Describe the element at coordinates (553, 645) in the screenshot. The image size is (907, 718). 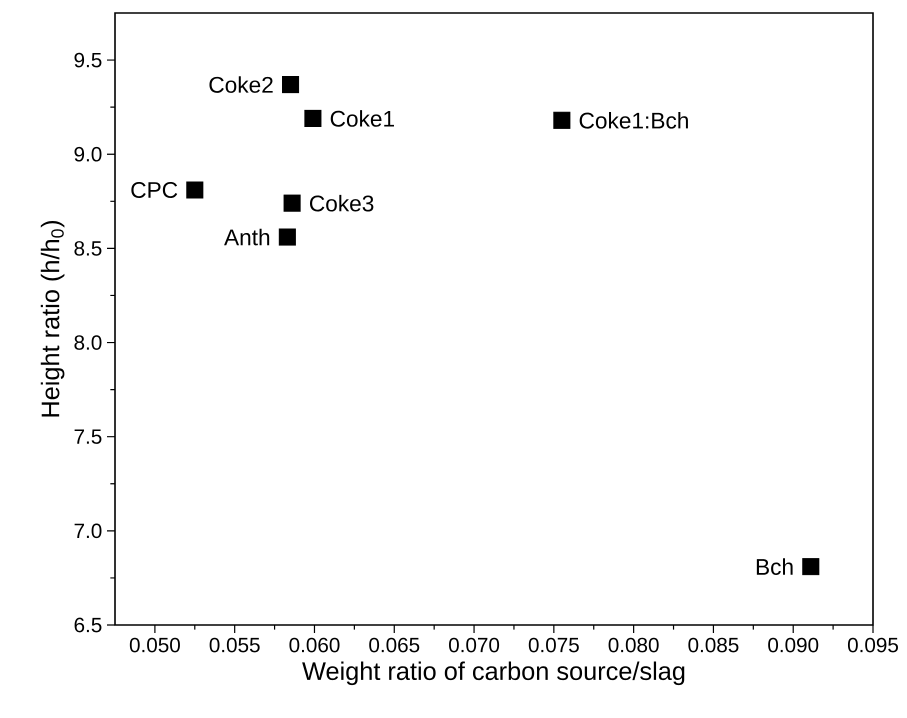
I see `x-tick-label: 0.075` at that location.